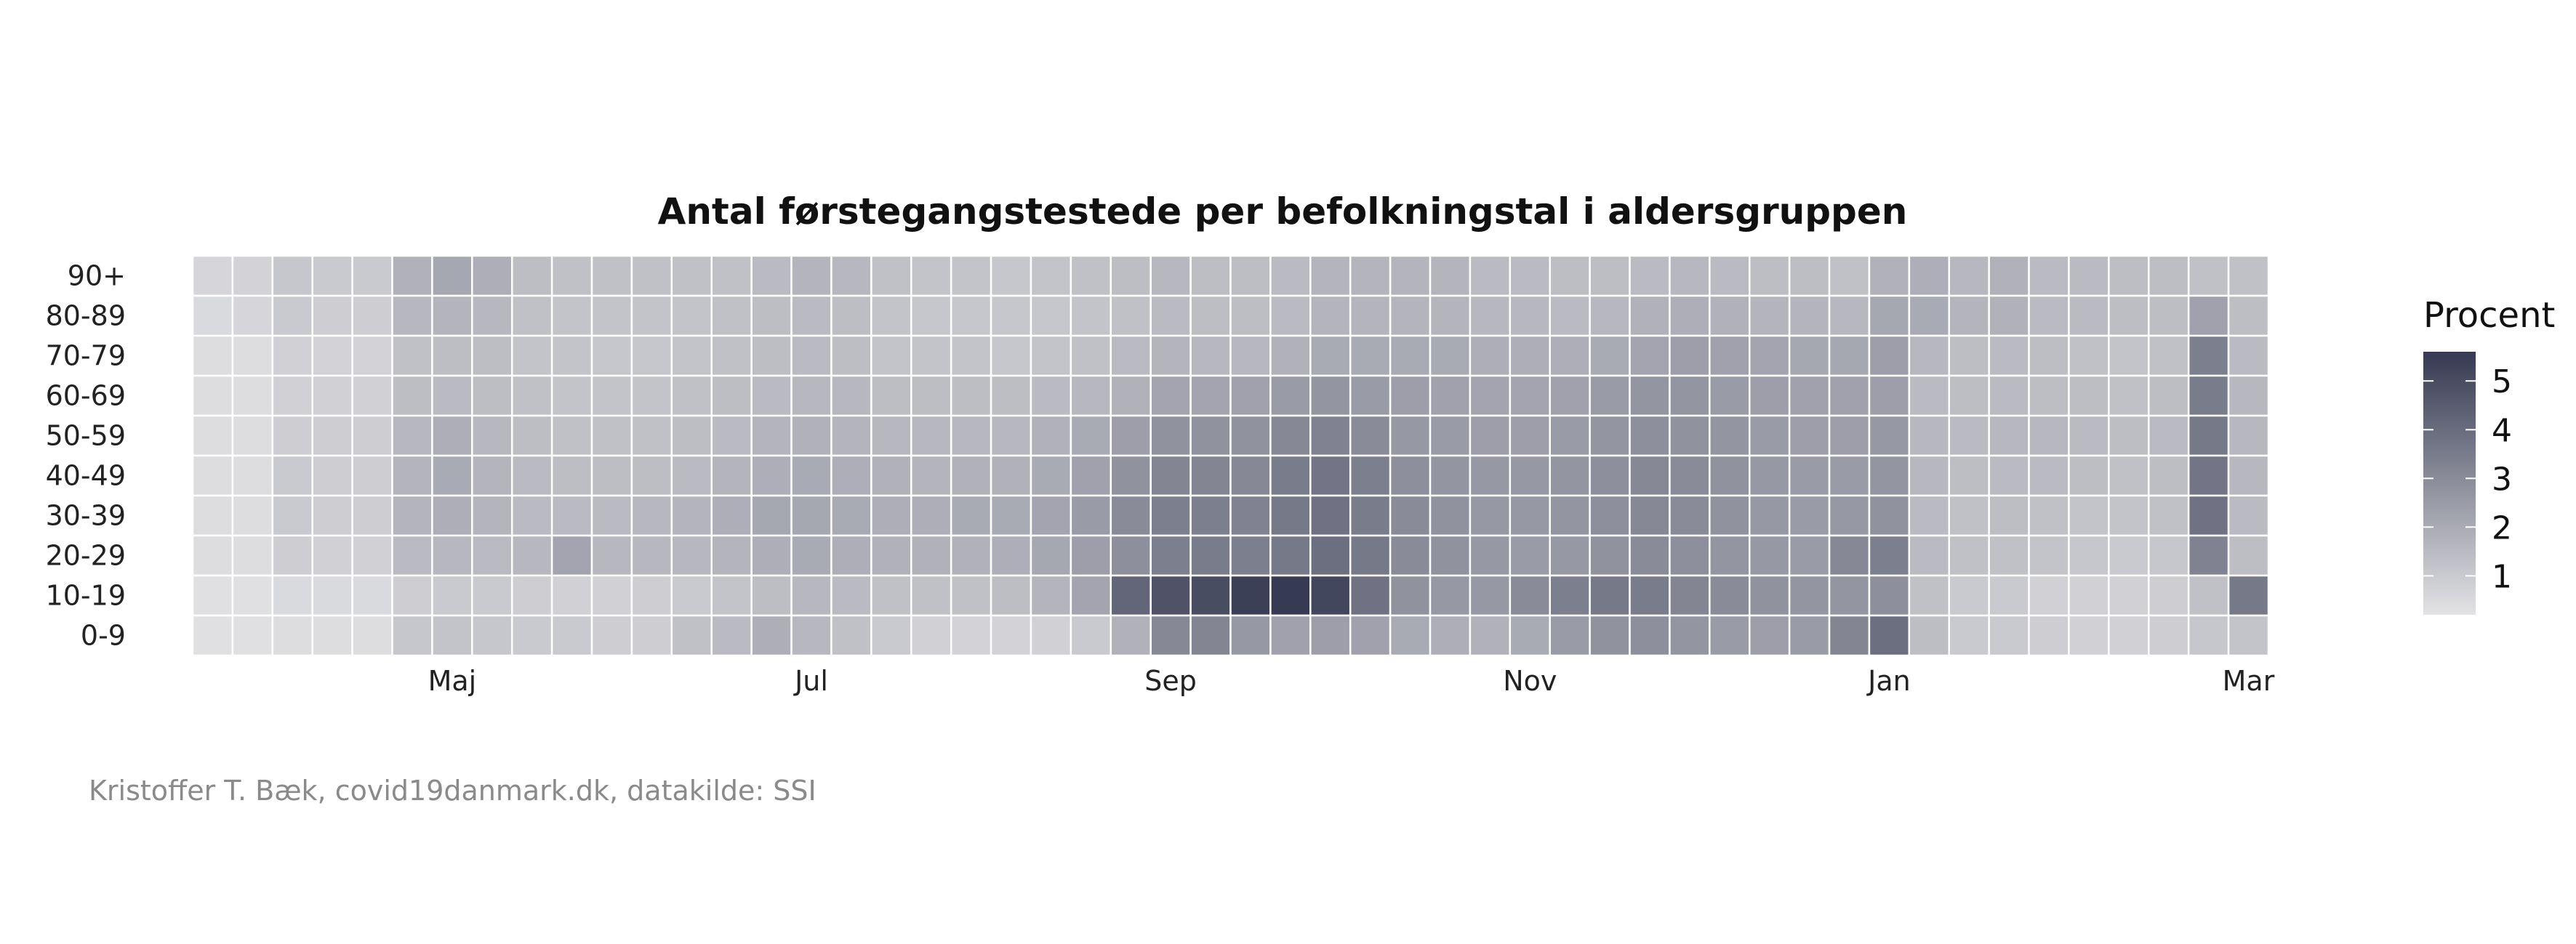 The image size is (2576, 944). I want to click on legend-tick-label: 2, so click(2502, 527).